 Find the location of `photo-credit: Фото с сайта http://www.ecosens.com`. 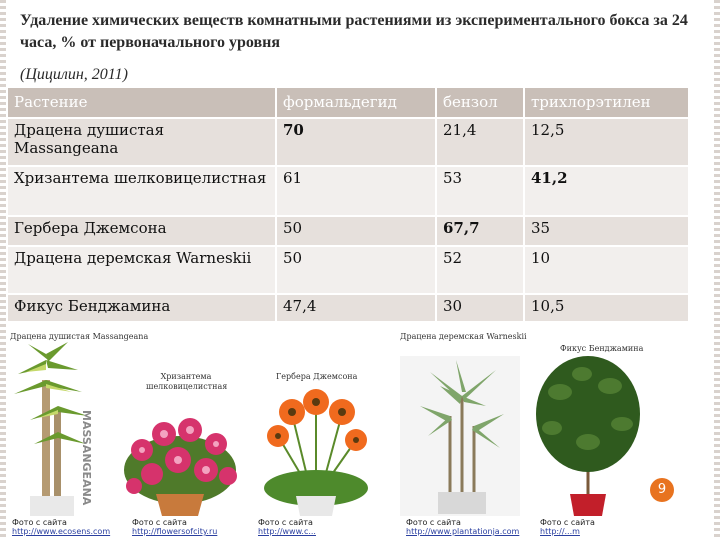

photo-credit: Фото с сайта http://www.ecosens.com is located at coordinates (61, 527).